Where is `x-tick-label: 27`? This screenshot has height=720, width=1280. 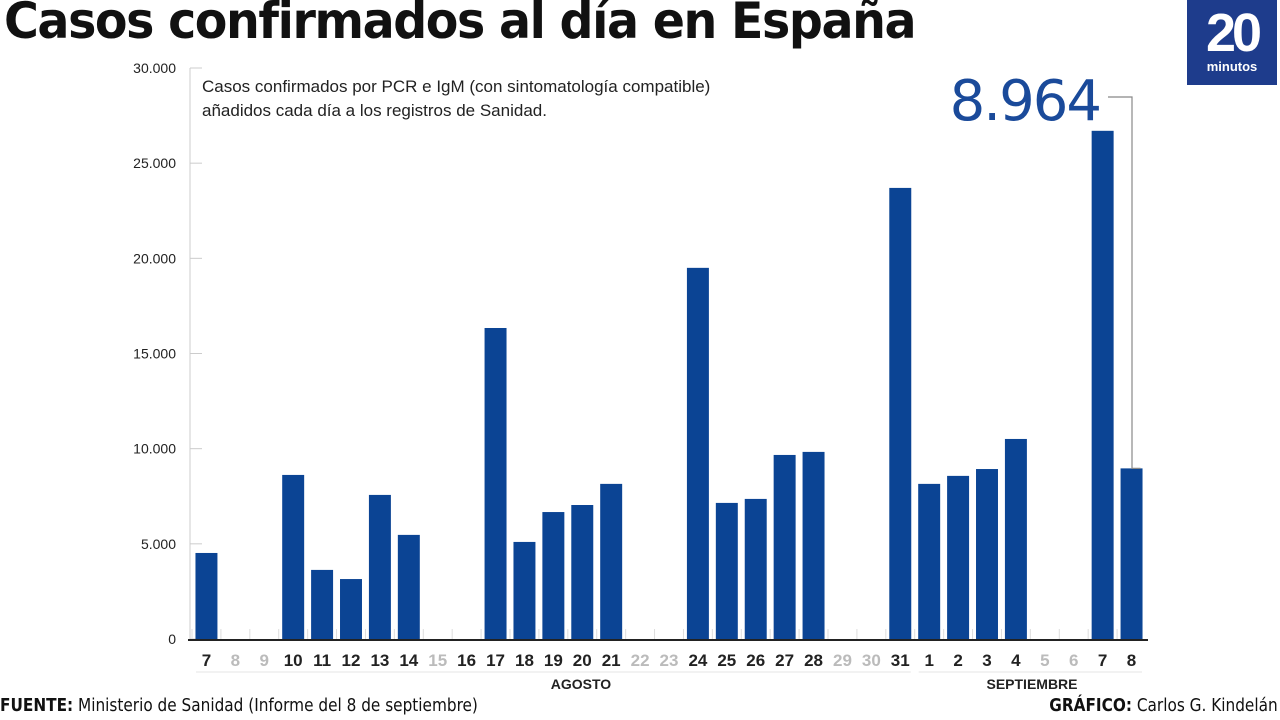
x-tick-label: 27 is located at coordinates (784, 660).